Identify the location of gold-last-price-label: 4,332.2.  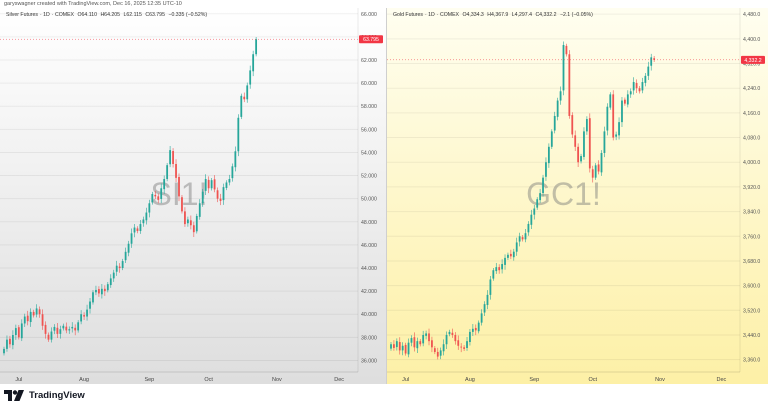
(752, 61).